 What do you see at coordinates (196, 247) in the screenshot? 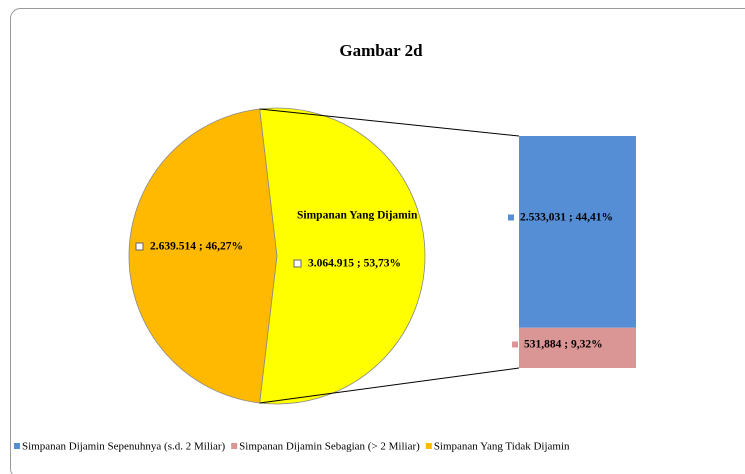
I see `data-label: 2.639.514 ; 46,27%` at bounding box center [196, 247].